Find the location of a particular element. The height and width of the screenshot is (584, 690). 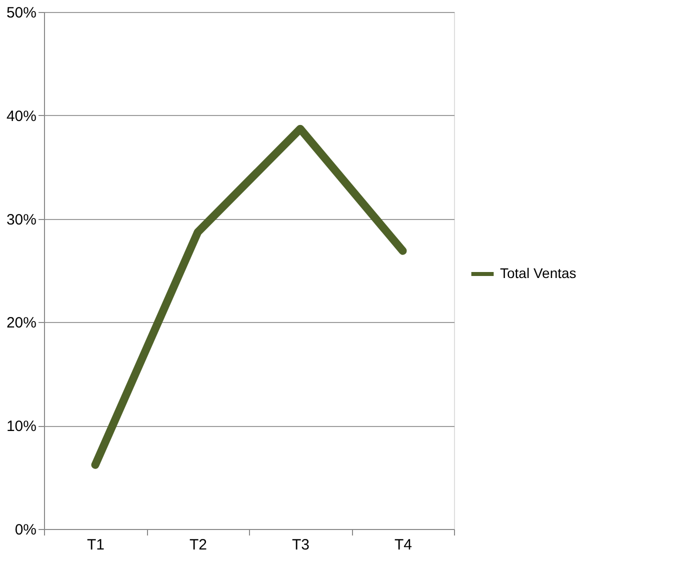

x-tick-label: T3 is located at coordinates (301, 545).